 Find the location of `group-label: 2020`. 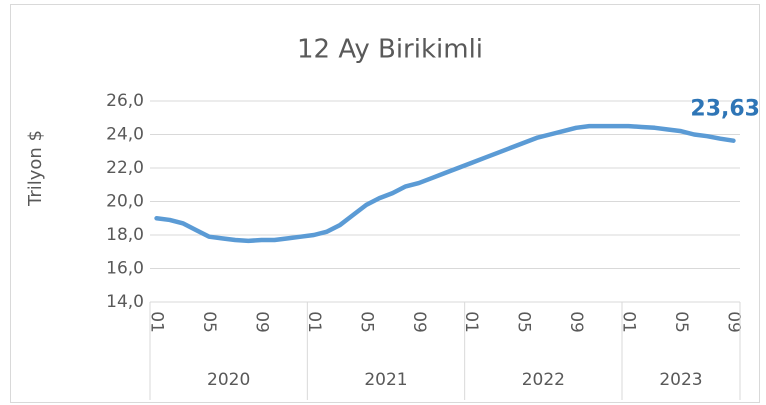

group-label: 2020 is located at coordinates (228, 380).